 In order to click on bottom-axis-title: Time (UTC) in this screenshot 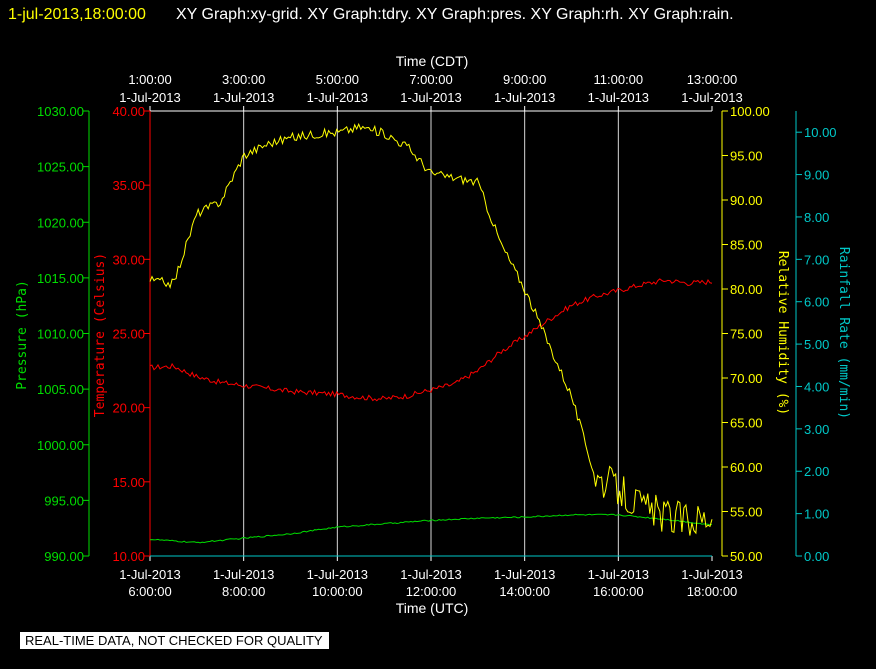, I will do `click(432, 608)`.